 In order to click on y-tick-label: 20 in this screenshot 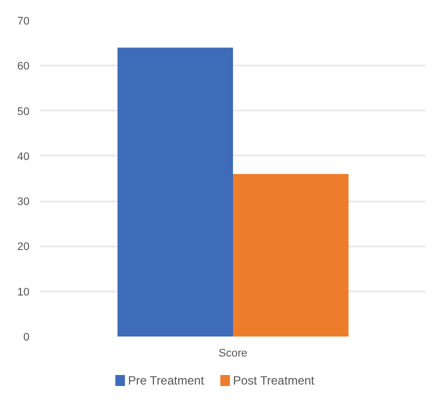, I will do `click(23, 247)`.